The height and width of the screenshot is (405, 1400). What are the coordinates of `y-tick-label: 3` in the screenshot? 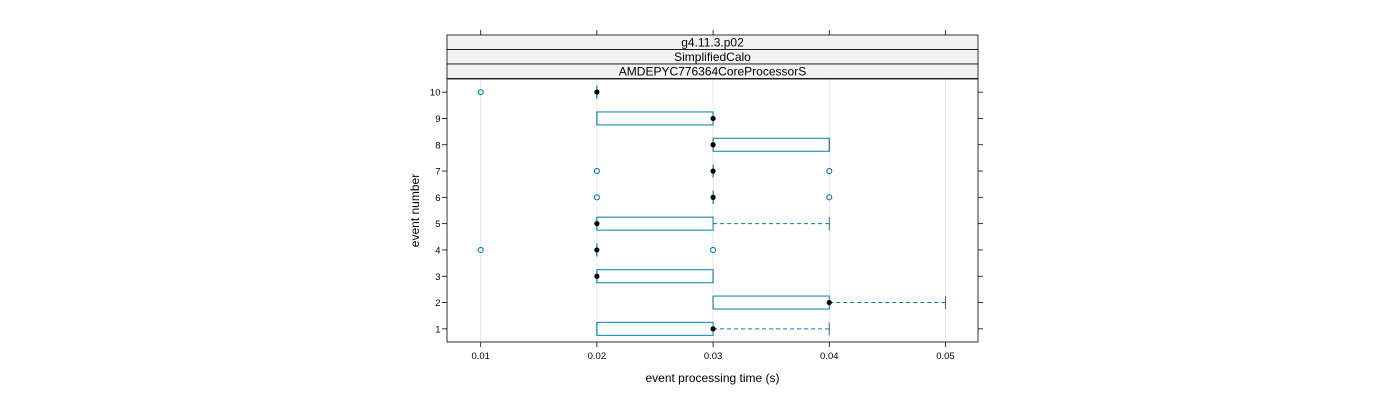 It's located at (437, 277).